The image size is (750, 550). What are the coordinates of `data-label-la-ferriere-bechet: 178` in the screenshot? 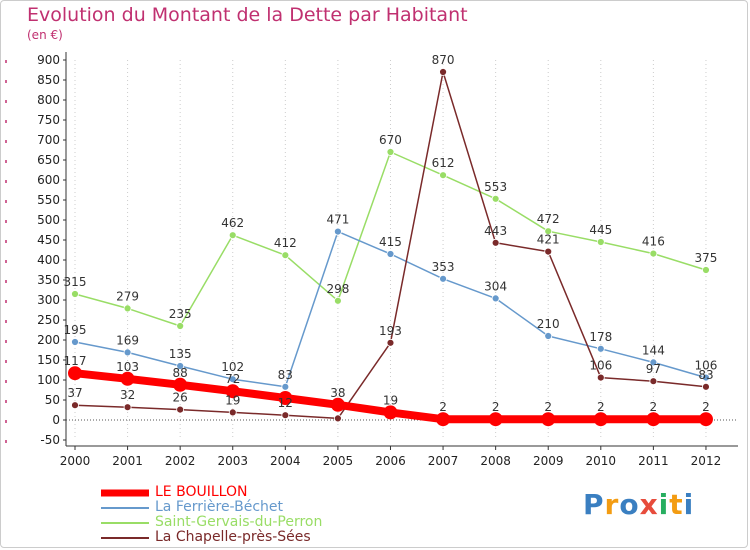 It's located at (600, 337).